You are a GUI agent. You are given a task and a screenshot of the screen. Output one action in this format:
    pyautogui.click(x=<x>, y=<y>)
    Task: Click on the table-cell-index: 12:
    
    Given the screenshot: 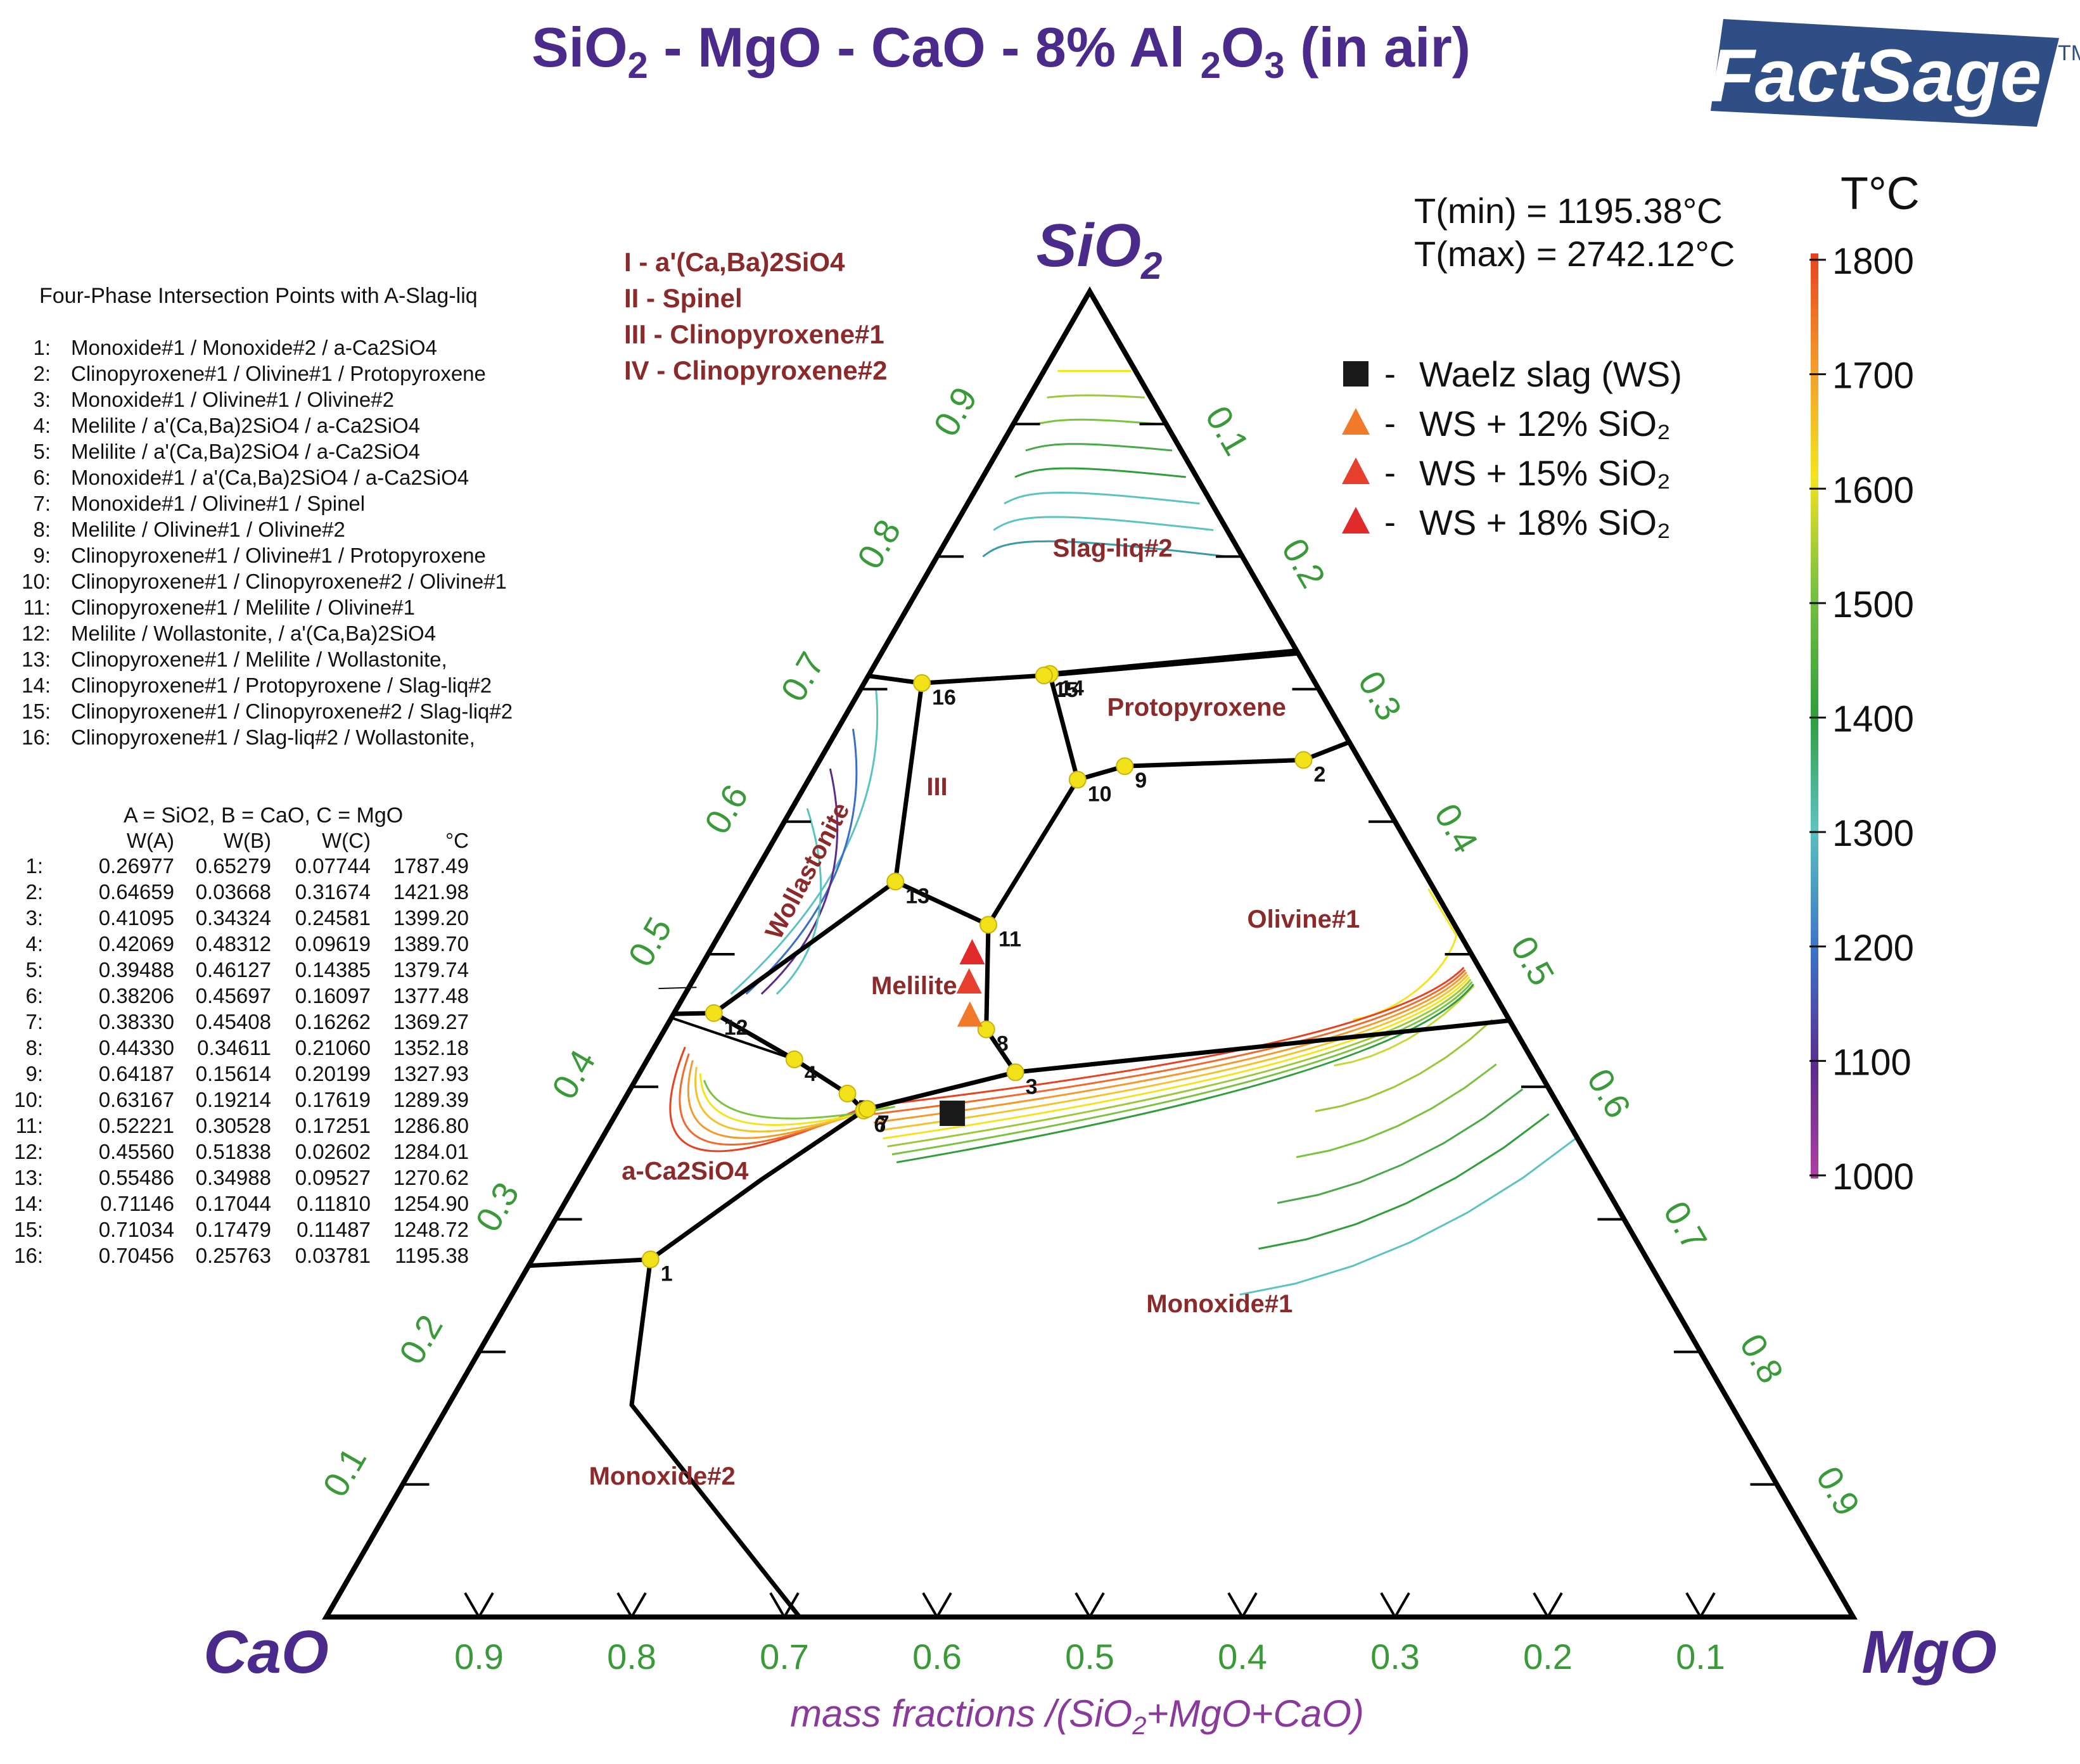 What is the action you would take?
    pyautogui.click(x=28, y=1151)
    